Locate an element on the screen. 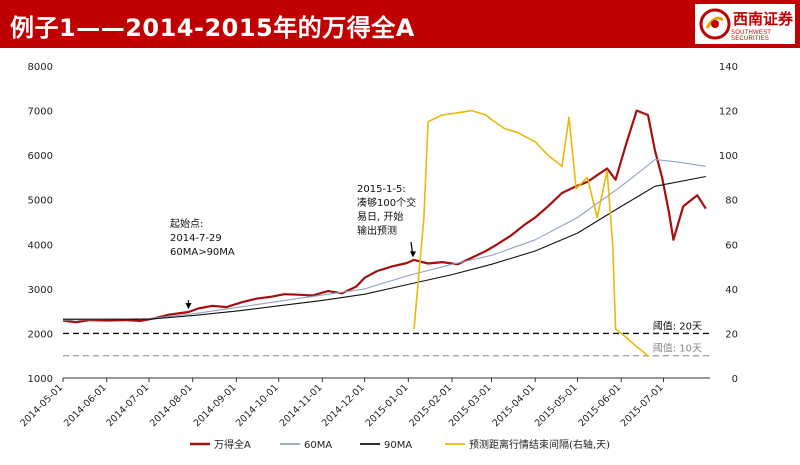 This screenshot has width=800, height=465. threshold-label: 阈值: 10天 is located at coordinates (677, 348).